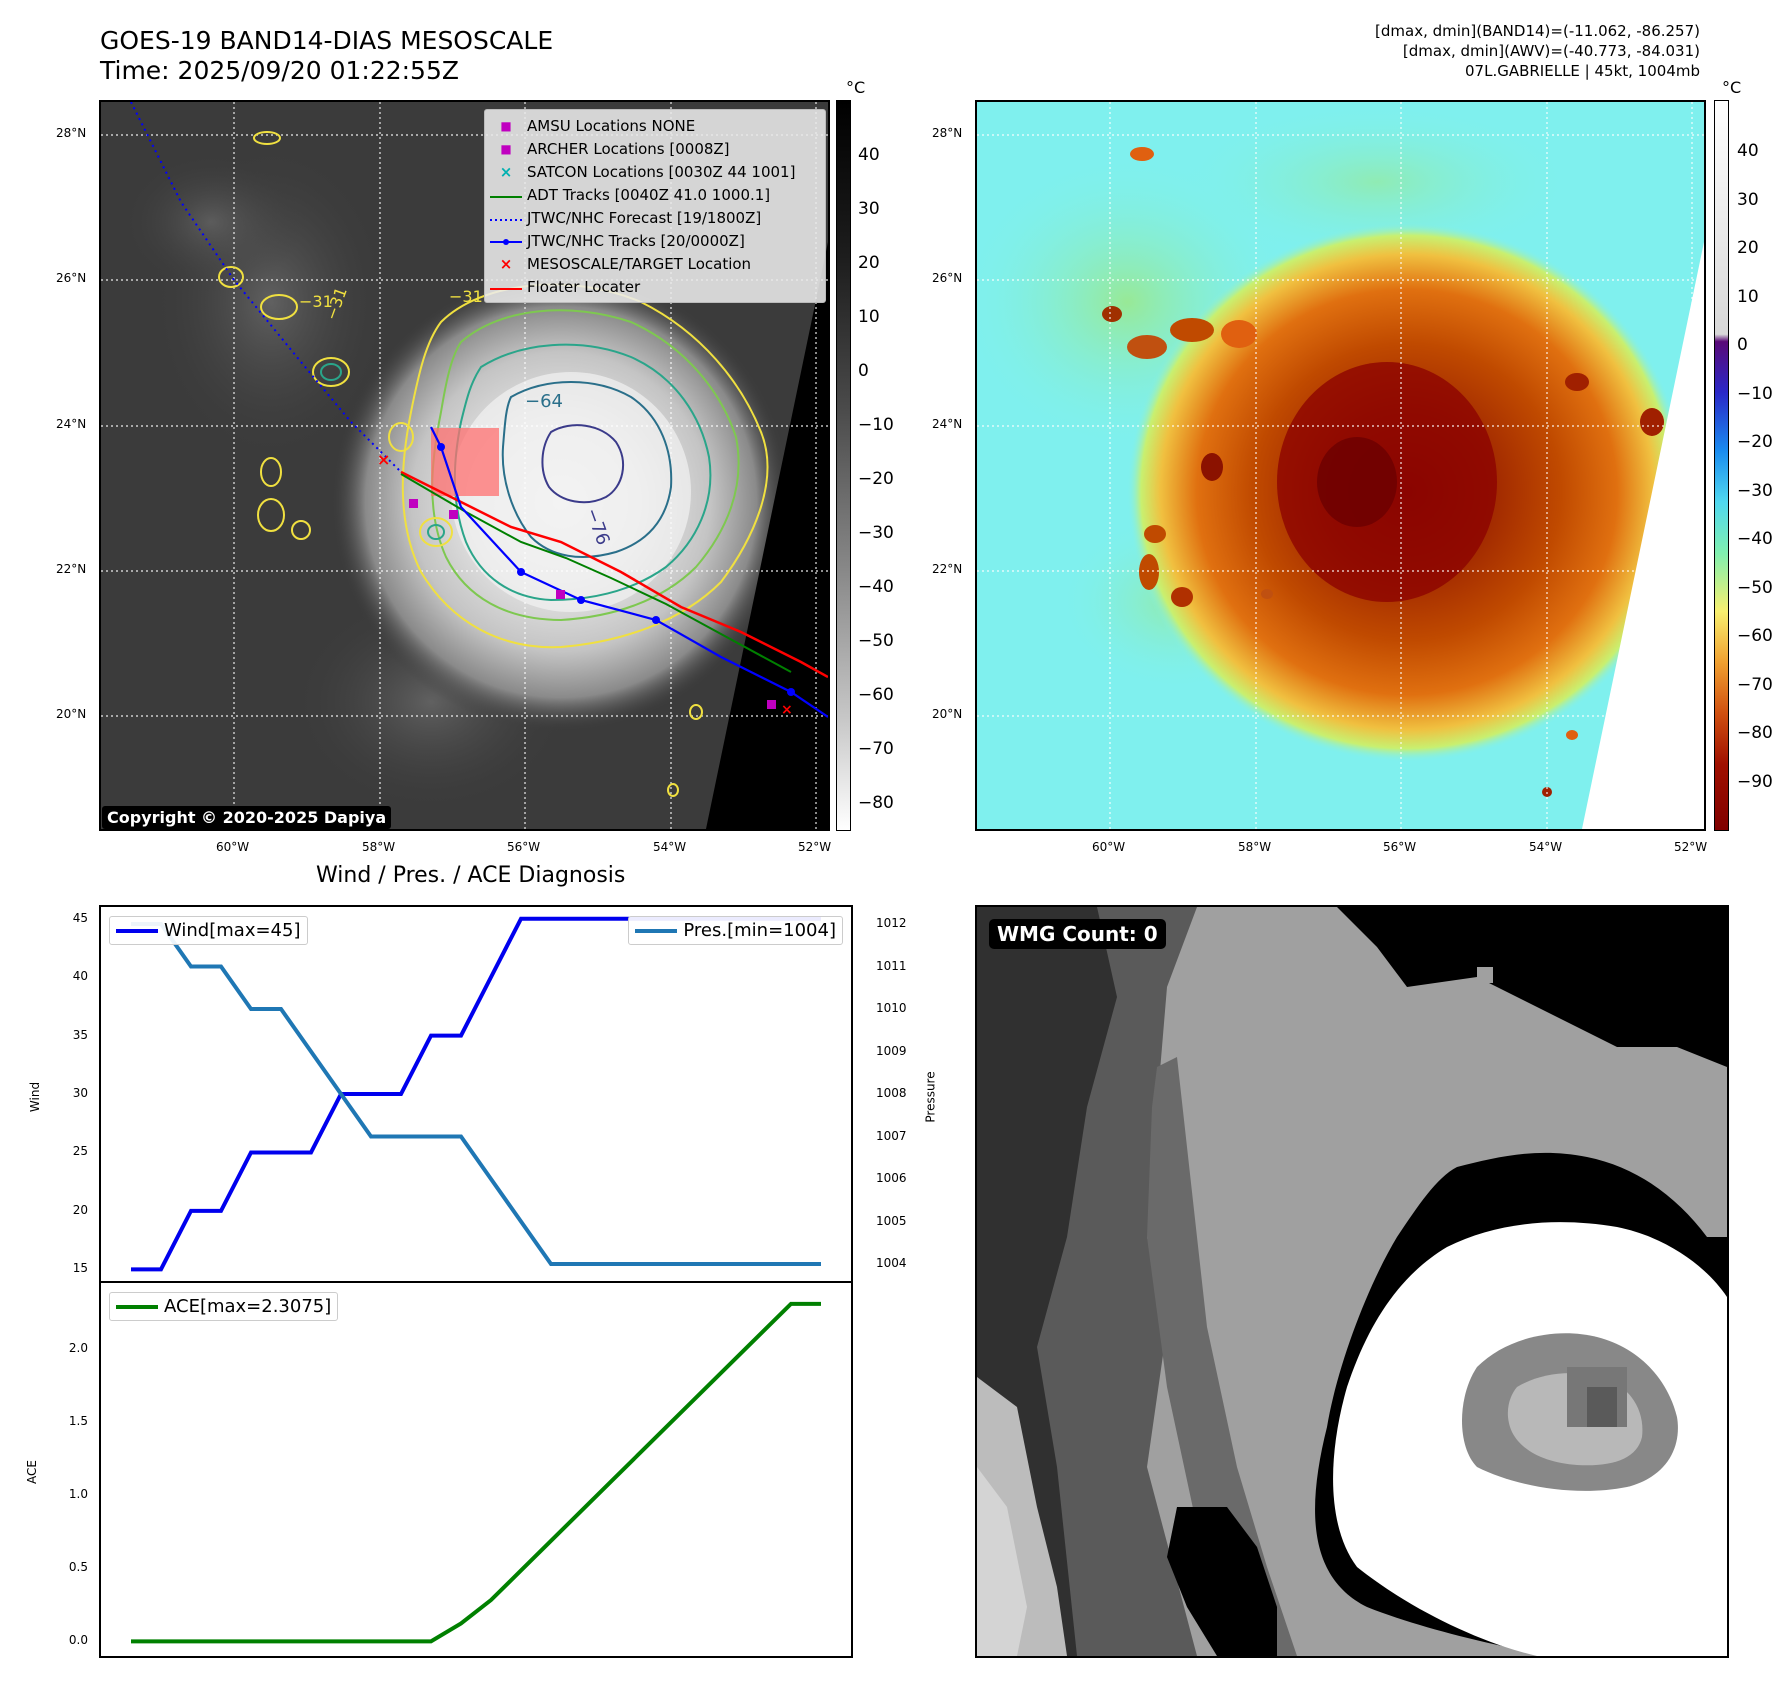 The width and height of the screenshot is (1792, 1690). What do you see at coordinates (1255, 847) in the screenshot?
I see `awv-lon-58: 58°W` at bounding box center [1255, 847].